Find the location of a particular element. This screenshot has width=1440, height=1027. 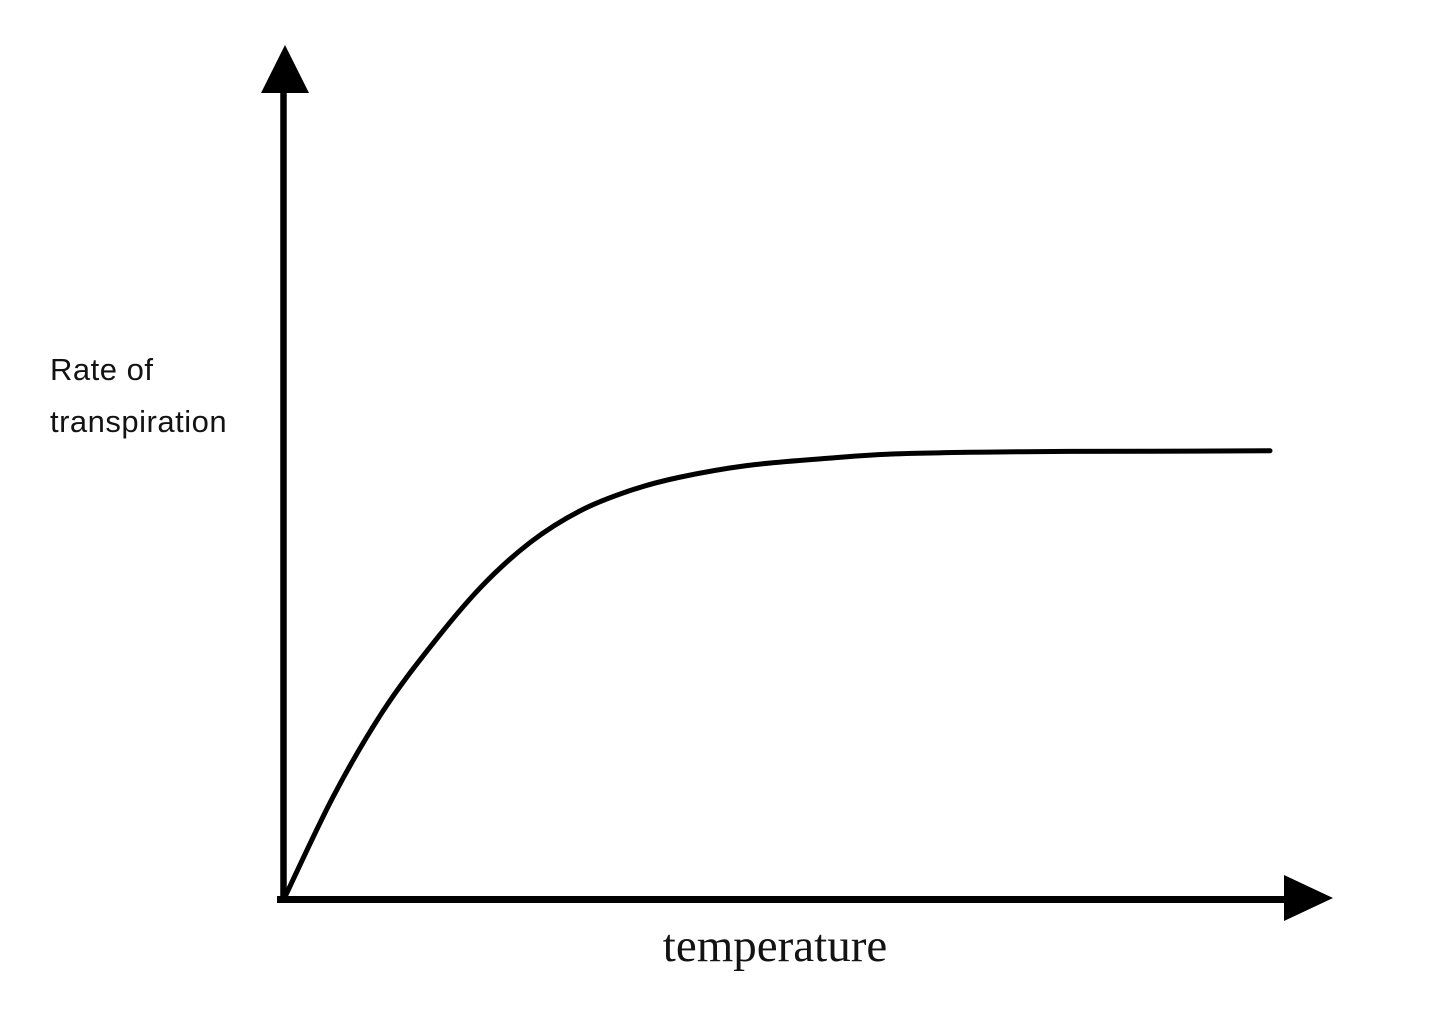

y-axis-arrowhead is located at coordinates (285, 69).